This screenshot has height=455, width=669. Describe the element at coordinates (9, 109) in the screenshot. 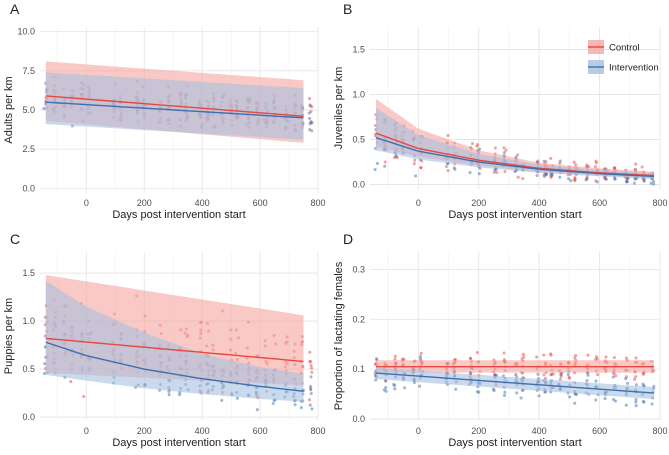

I see `y-axis-title: Adults per km` at that location.